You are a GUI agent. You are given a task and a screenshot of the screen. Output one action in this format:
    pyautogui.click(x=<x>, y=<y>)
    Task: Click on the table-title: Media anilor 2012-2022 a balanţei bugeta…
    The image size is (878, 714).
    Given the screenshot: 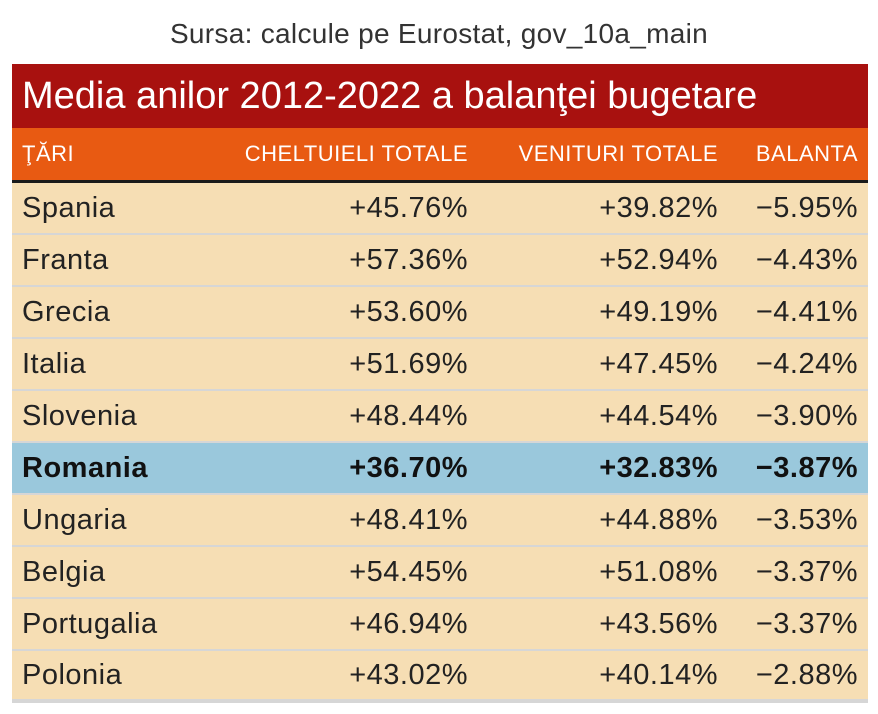 What is the action you would take?
    pyautogui.click(x=440, y=96)
    